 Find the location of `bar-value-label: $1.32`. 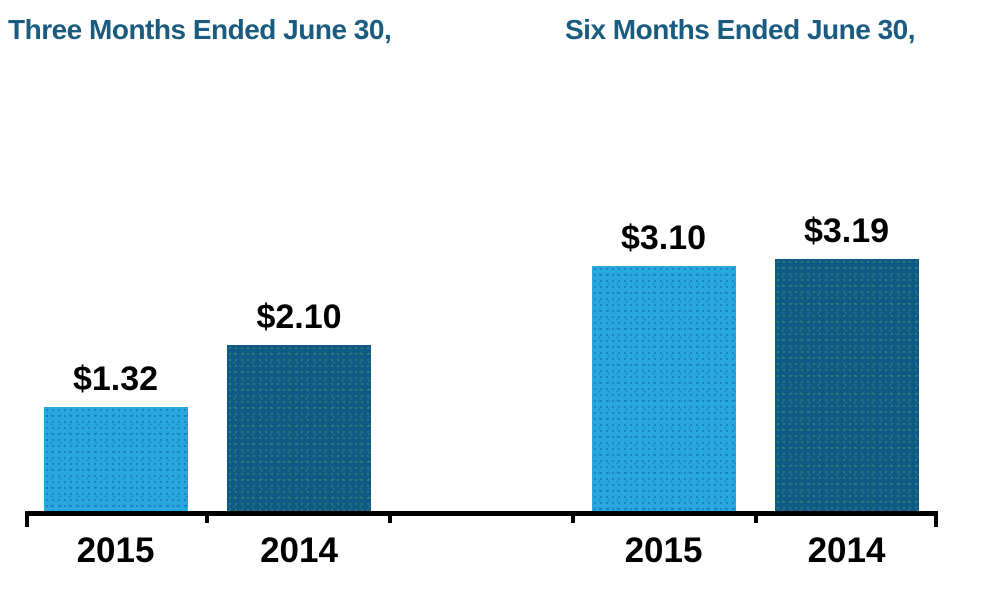

bar-value-label: $1.32 is located at coordinates (115, 379).